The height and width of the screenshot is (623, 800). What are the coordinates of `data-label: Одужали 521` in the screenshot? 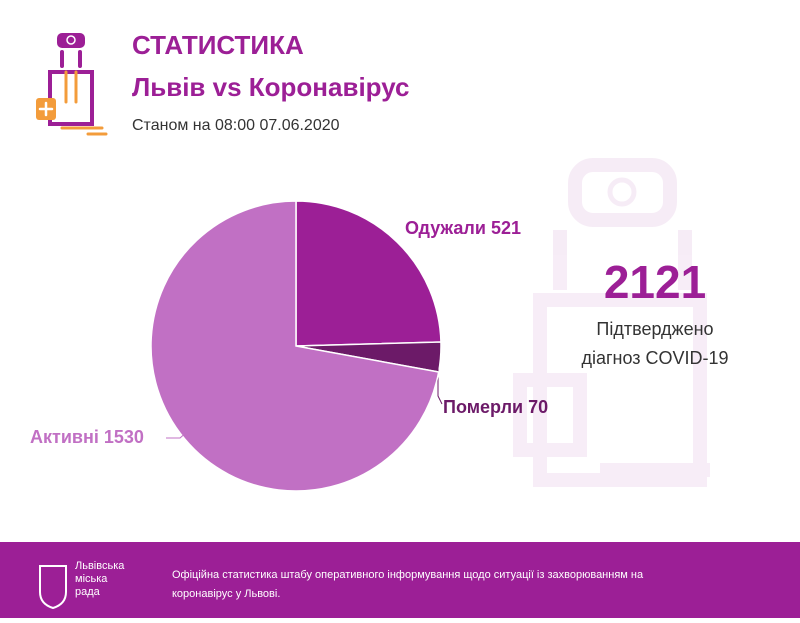 It's located at (463, 228).